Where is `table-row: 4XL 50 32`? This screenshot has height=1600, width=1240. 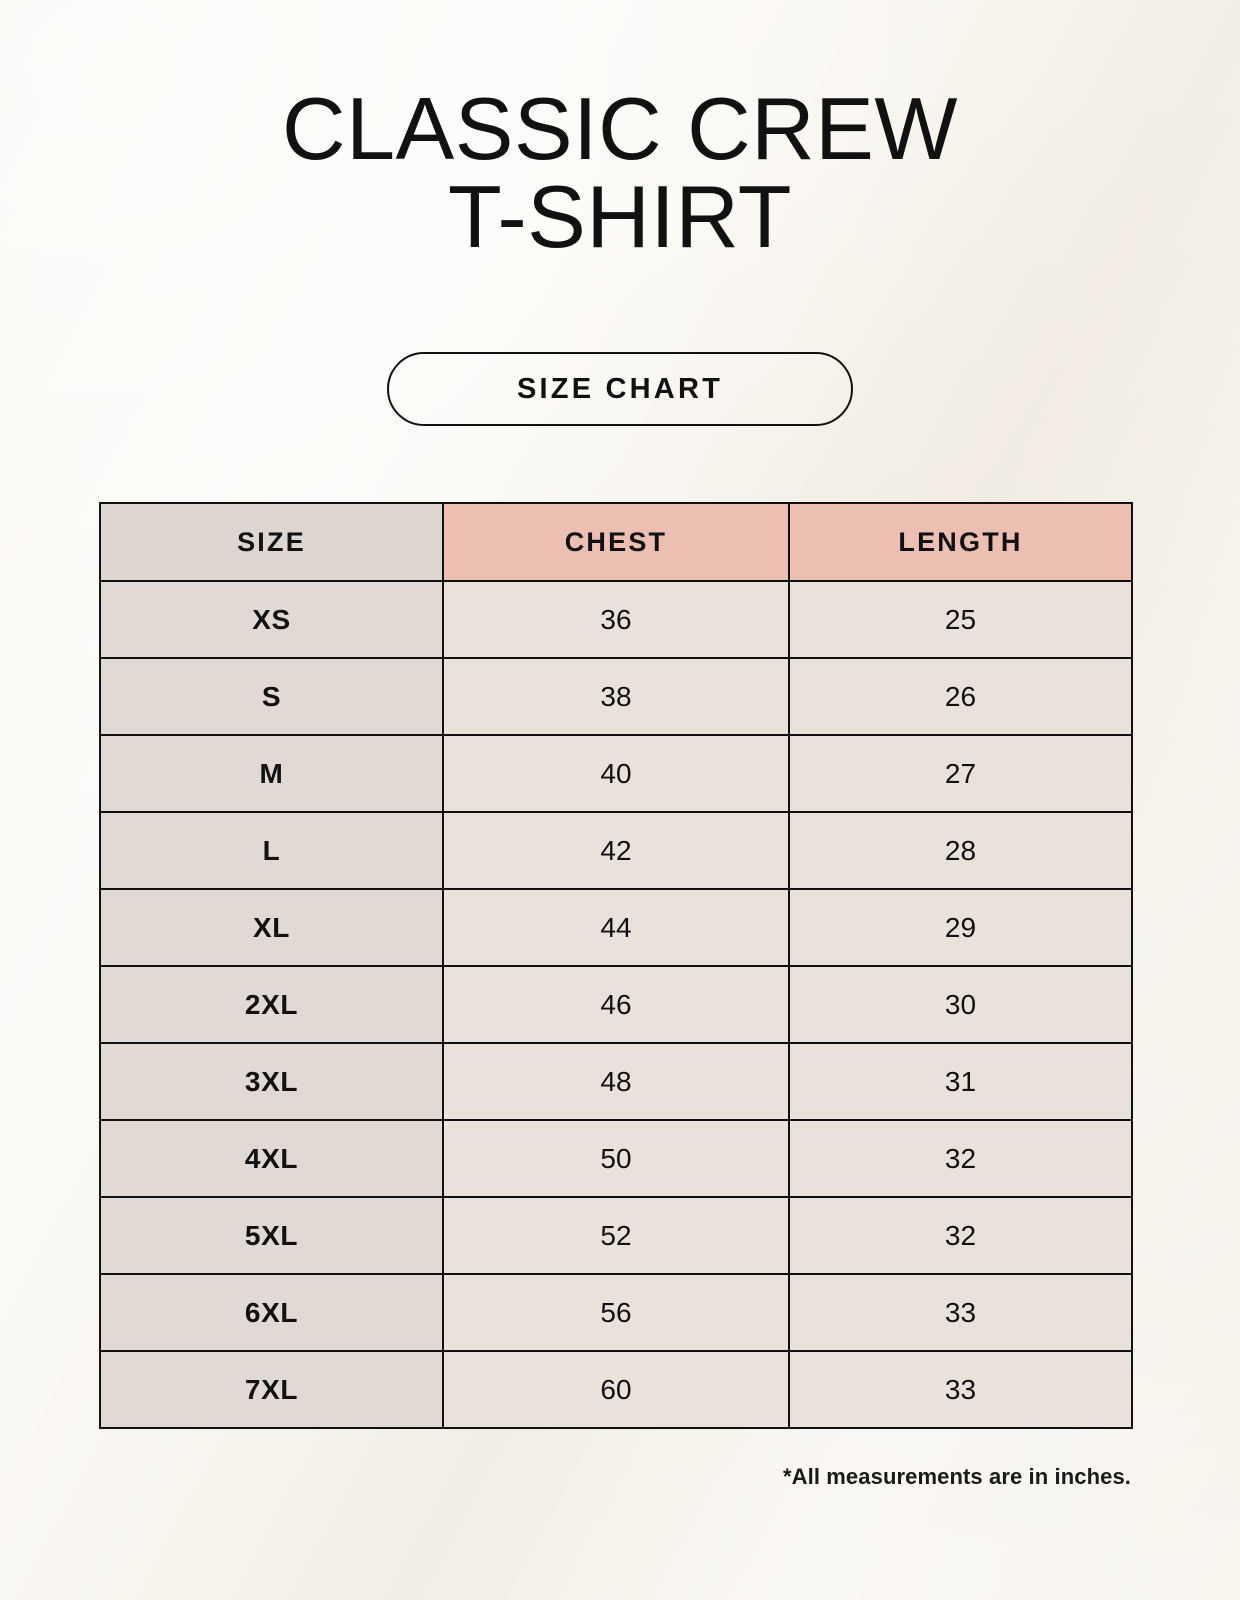
table-row: 4XL 50 32 is located at coordinates (616, 1158).